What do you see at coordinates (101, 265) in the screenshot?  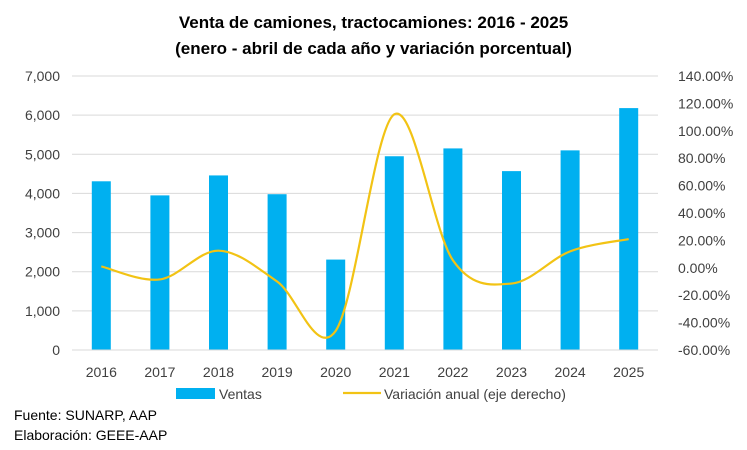 I see `bar-ventas-2016` at bounding box center [101, 265].